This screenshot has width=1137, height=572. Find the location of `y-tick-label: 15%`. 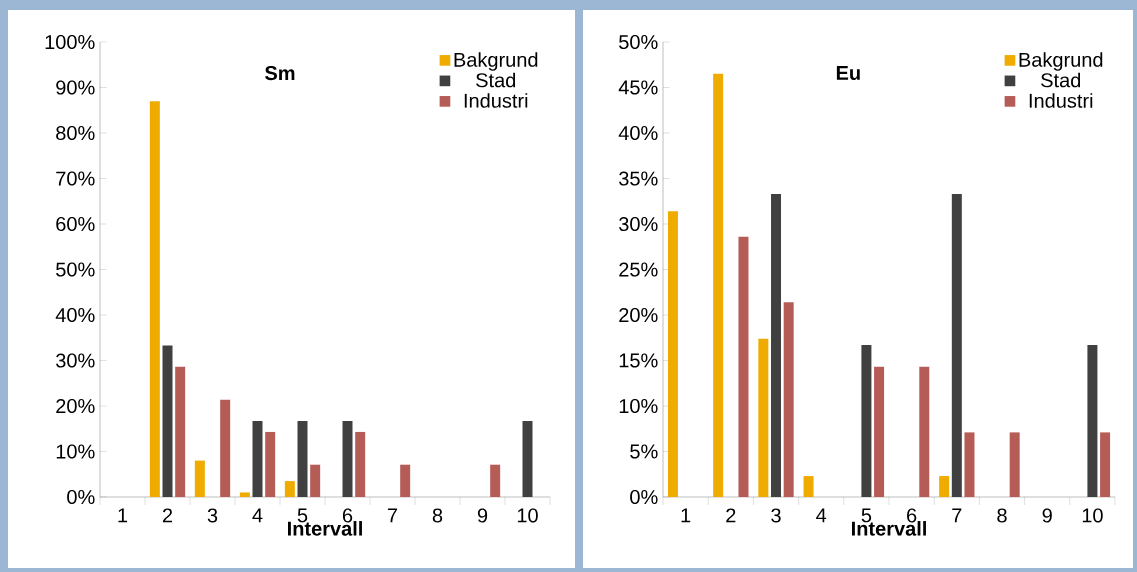

y-tick-label: 15% is located at coordinates (638, 360).